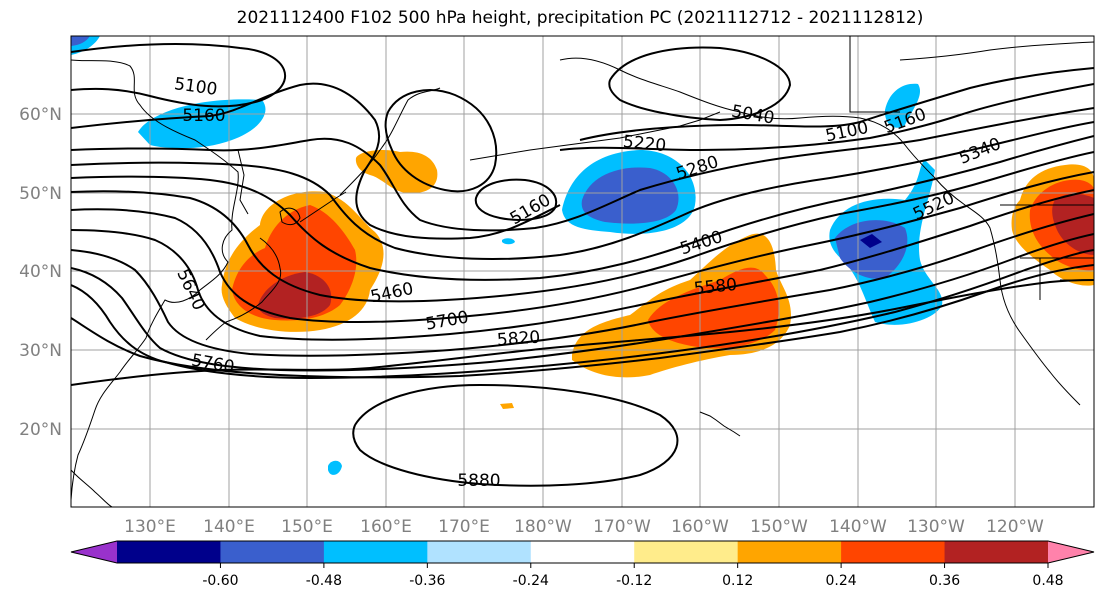 This screenshot has height=601, width=1105. What do you see at coordinates (324, 581) in the screenshot?
I see `colorbar-tick-label: -0.48` at bounding box center [324, 581].